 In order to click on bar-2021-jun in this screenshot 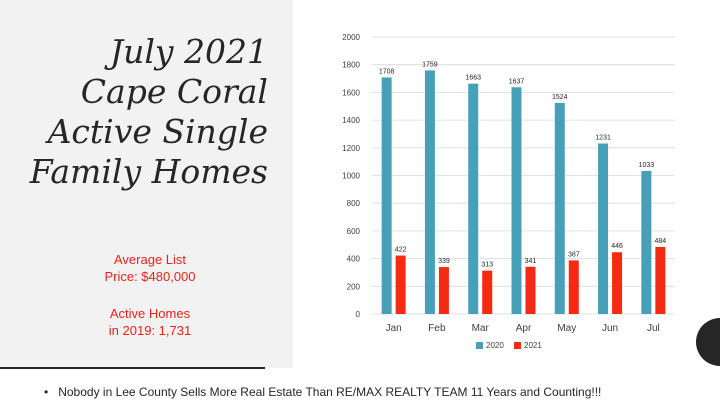, I will do `click(617, 283)`.